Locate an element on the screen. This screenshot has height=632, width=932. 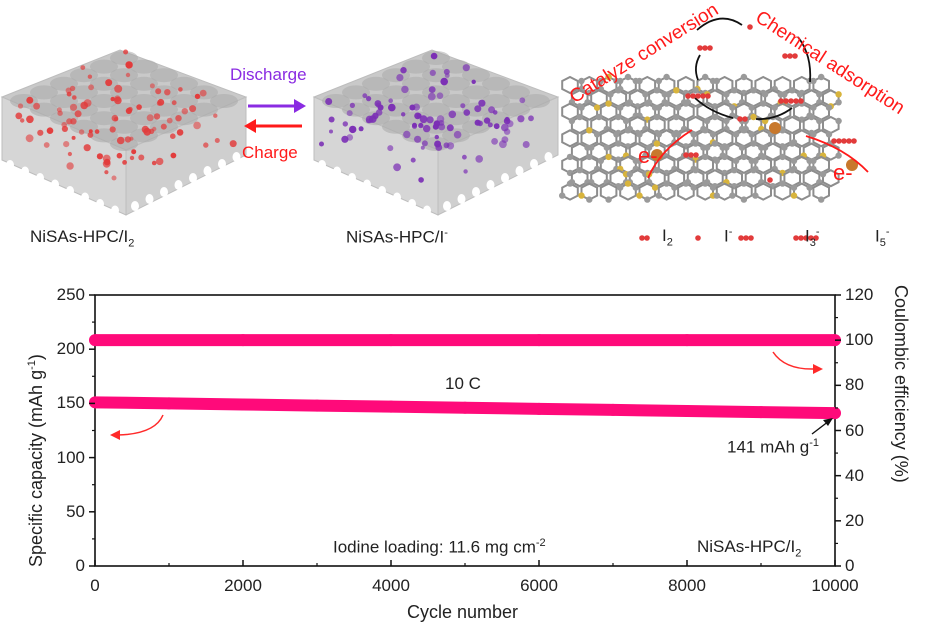
x-tick-label: 4000 is located at coordinates (391, 585).